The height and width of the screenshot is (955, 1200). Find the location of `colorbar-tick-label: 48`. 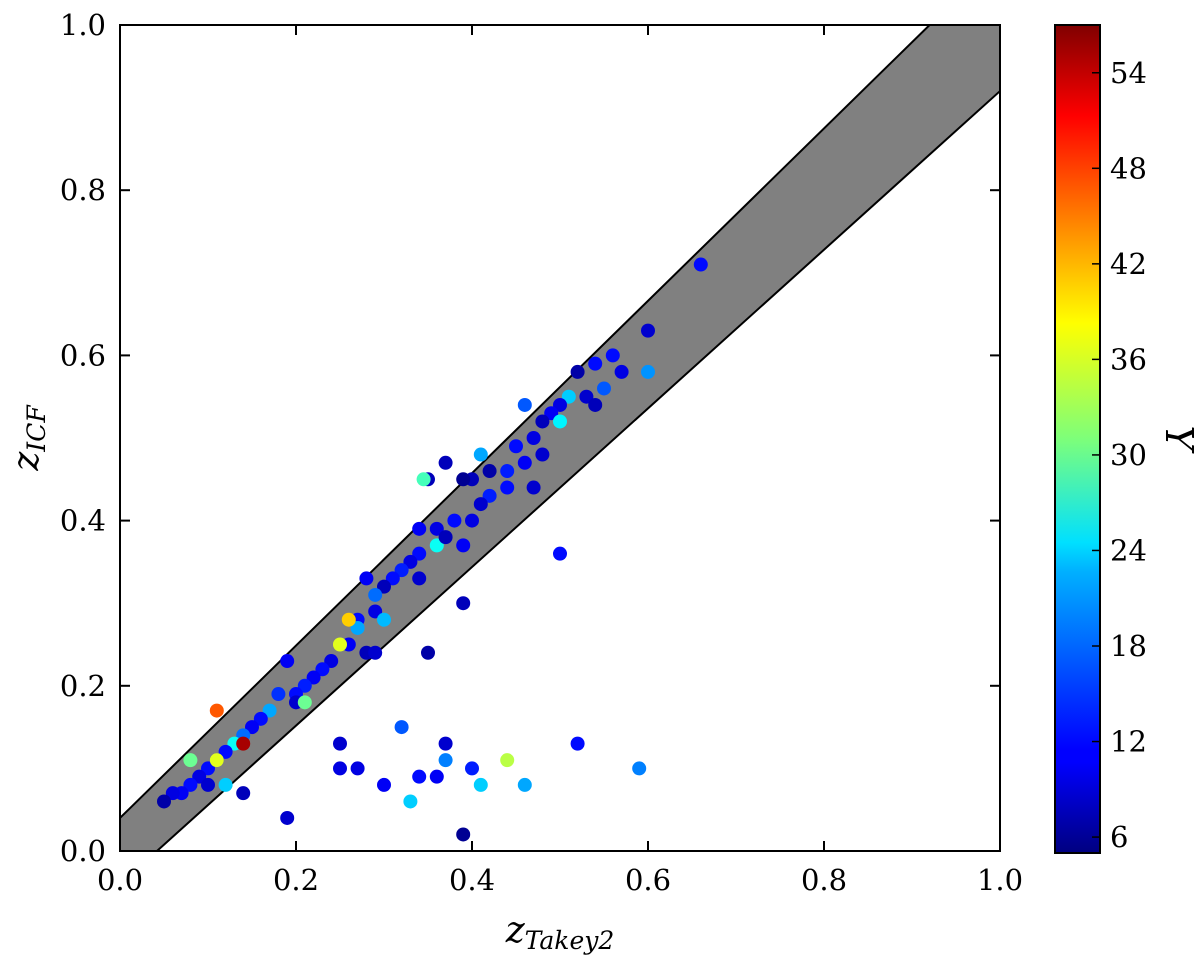

colorbar-tick-label: 48 is located at coordinates (1128, 168).